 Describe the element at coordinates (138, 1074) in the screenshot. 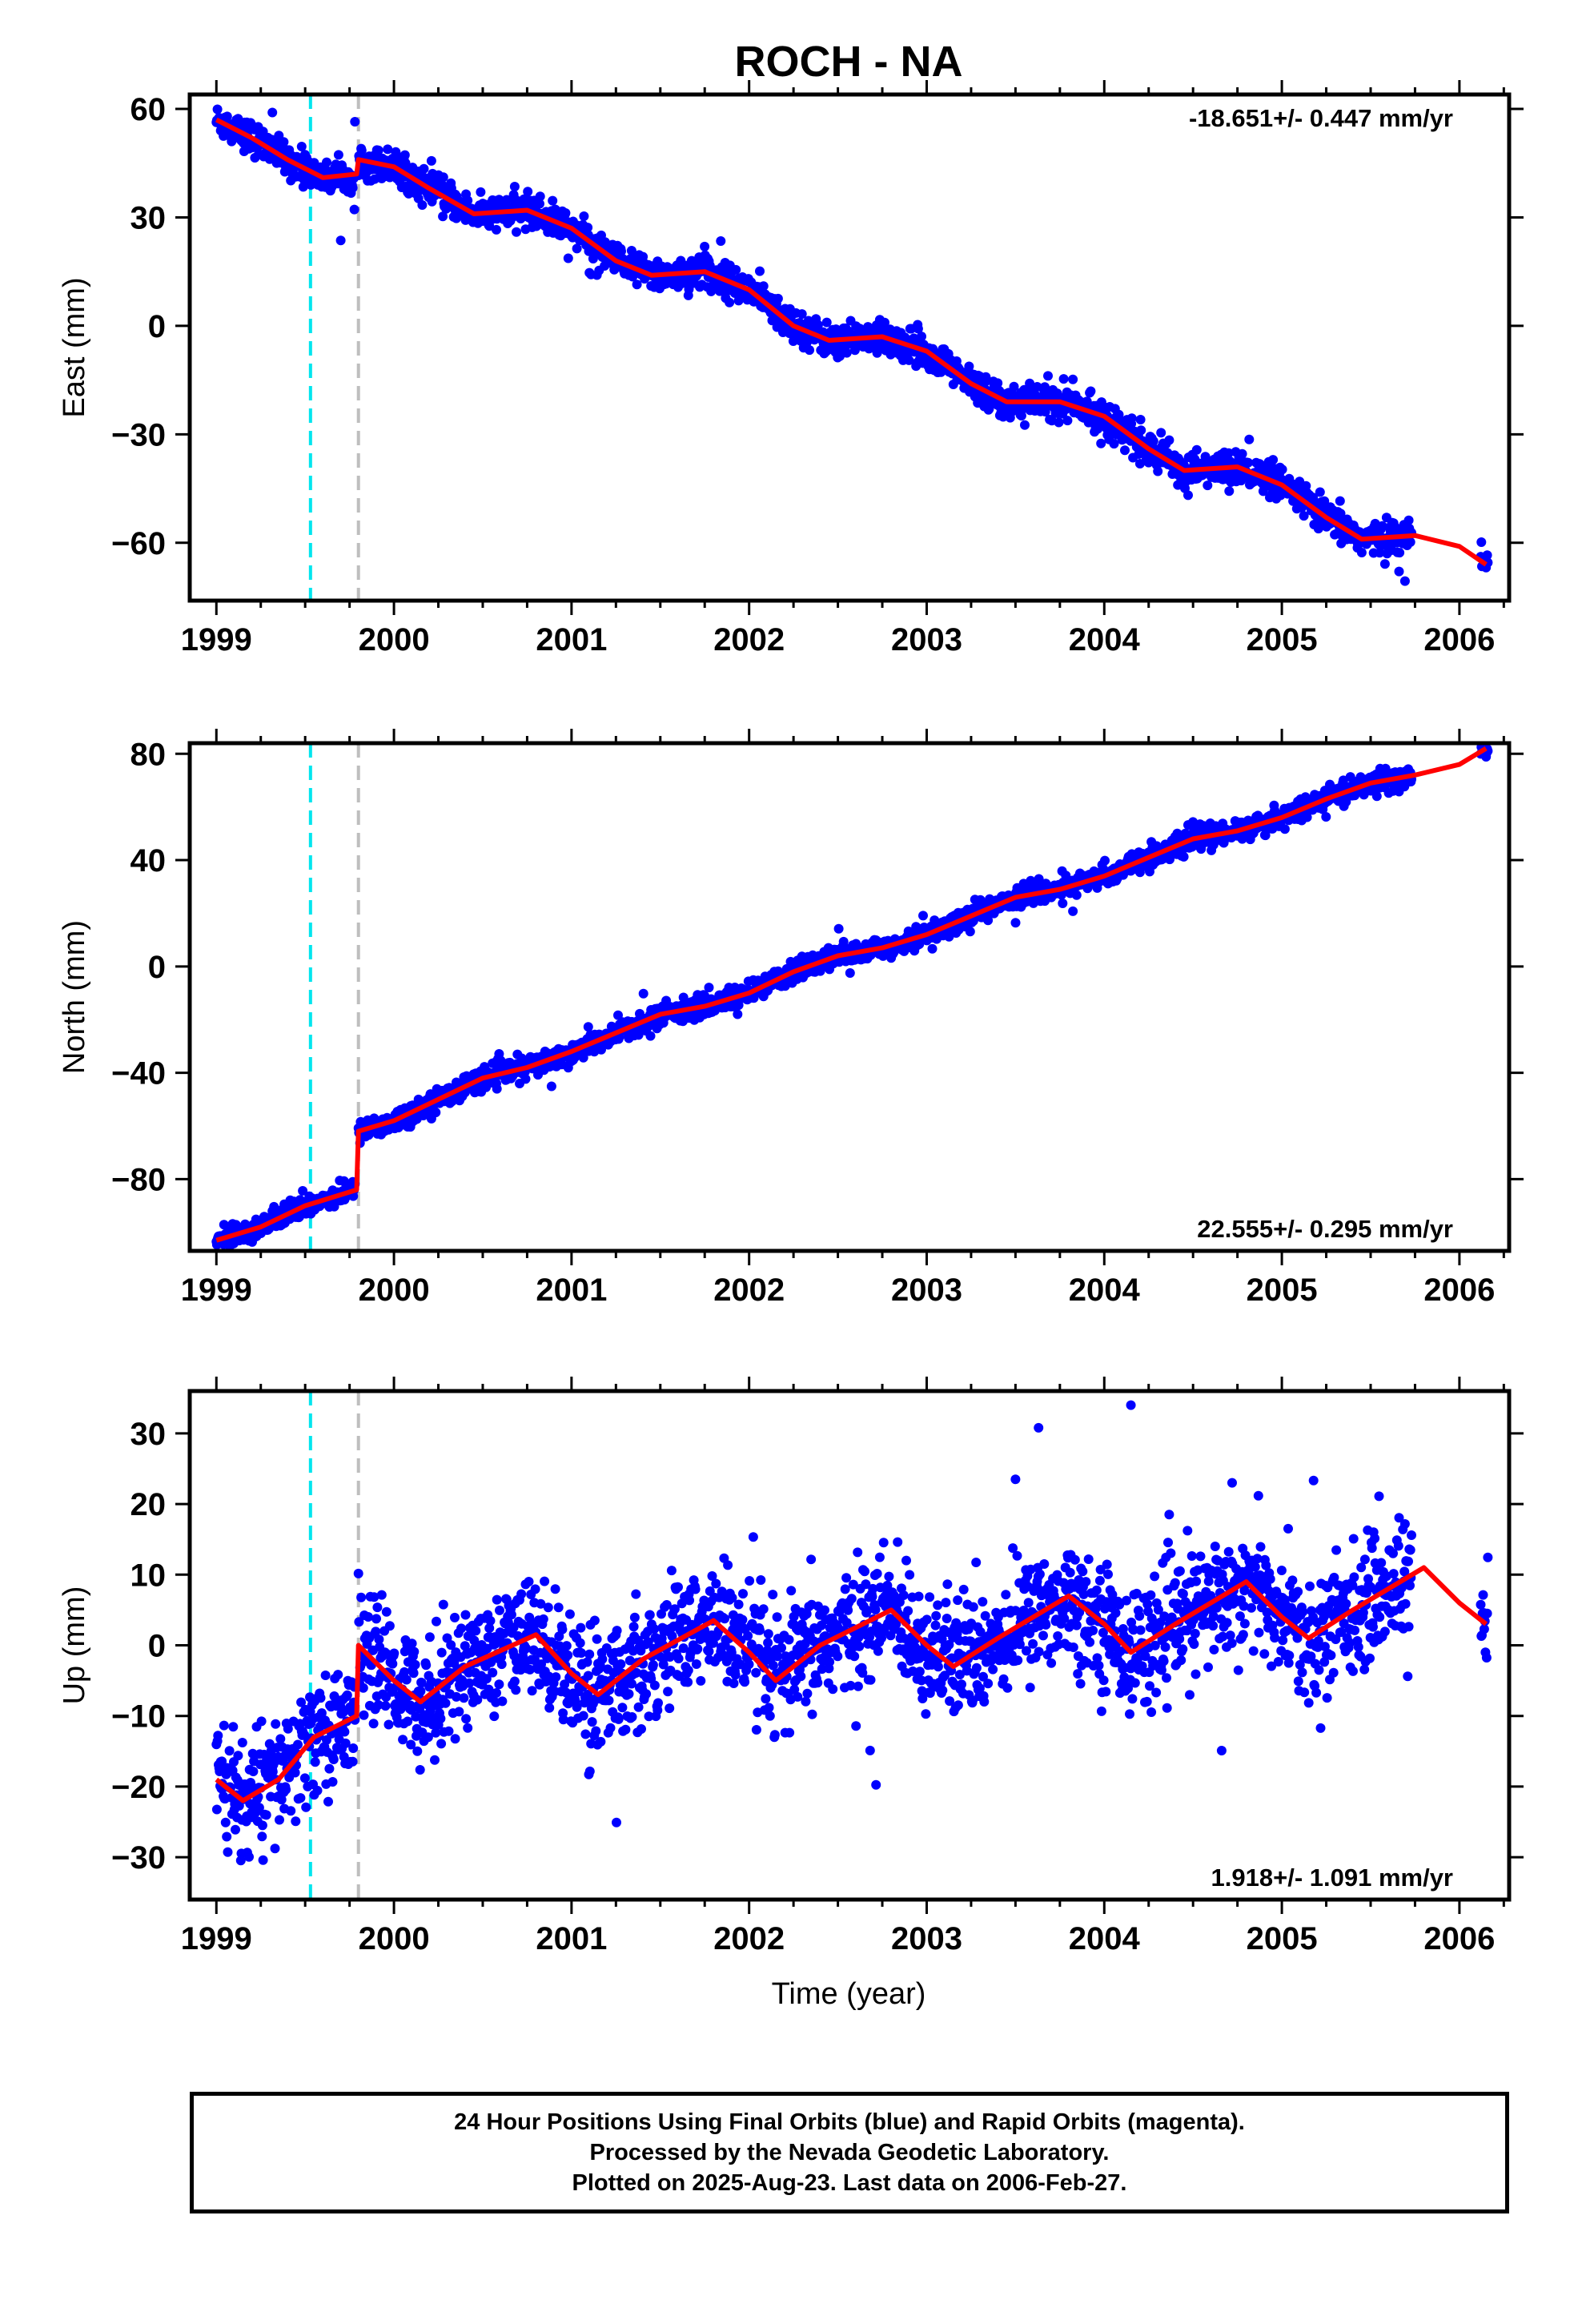

I see `y-tick-label: −40` at that location.